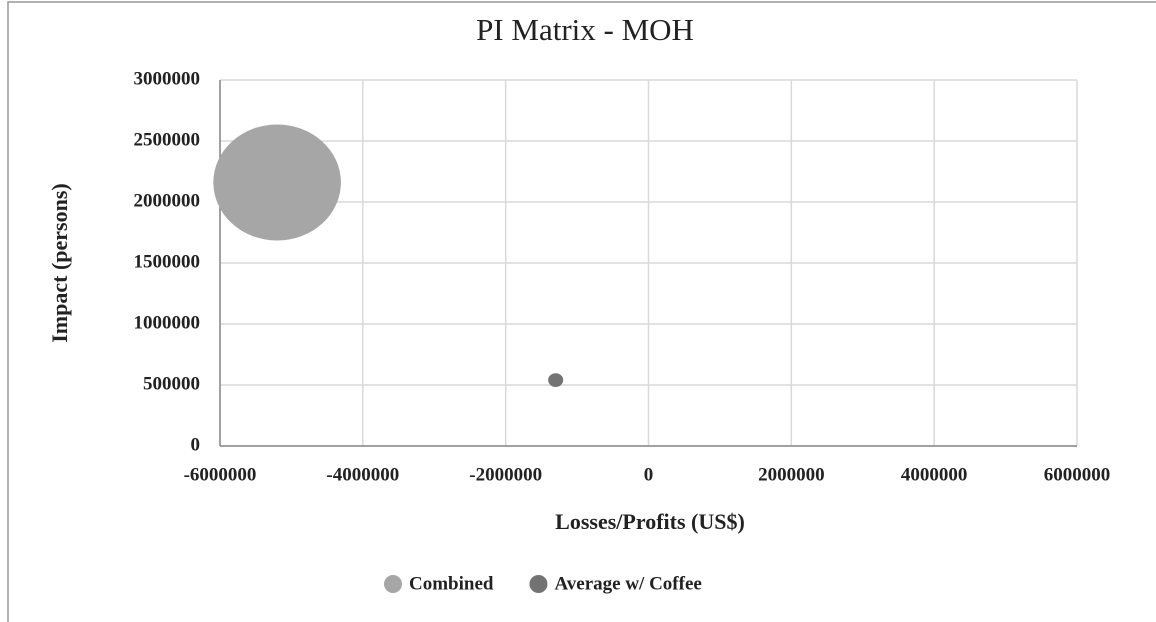 The height and width of the screenshot is (622, 1156). Describe the element at coordinates (1077, 474) in the screenshot. I see `x-tick-label: 6000000` at that location.